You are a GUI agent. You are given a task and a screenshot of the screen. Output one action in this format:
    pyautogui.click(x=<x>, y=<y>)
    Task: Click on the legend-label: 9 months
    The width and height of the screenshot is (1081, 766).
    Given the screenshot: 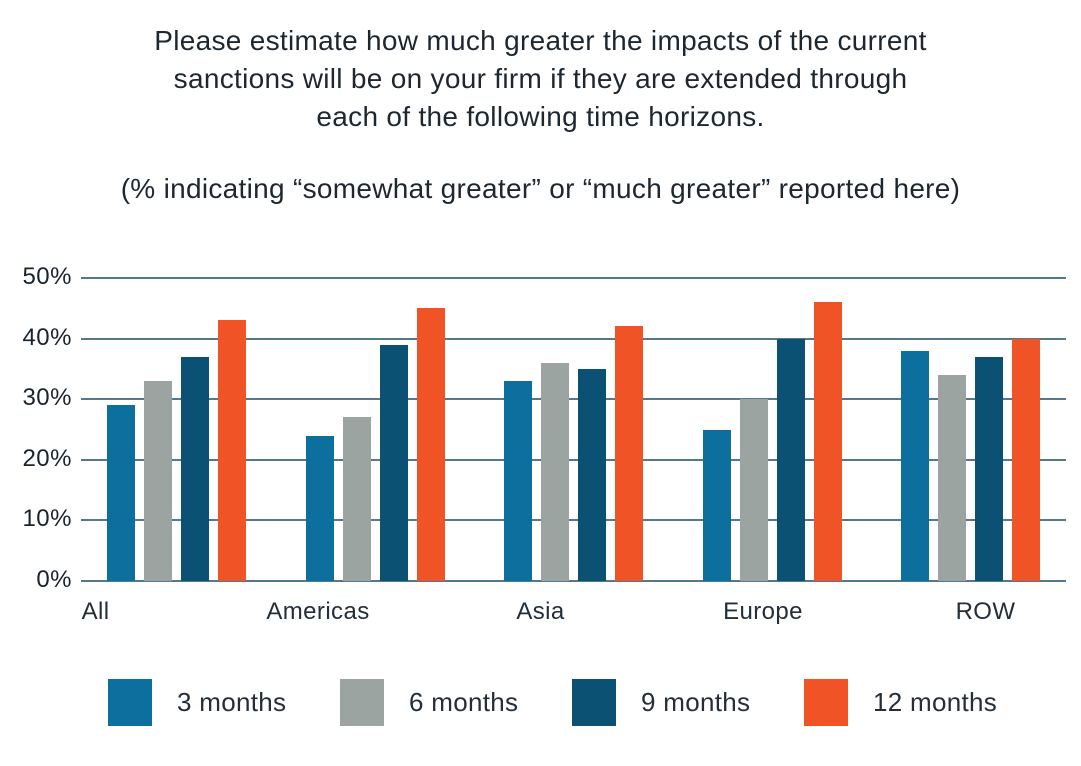 What is the action you would take?
    pyautogui.click(x=696, y=702)
    